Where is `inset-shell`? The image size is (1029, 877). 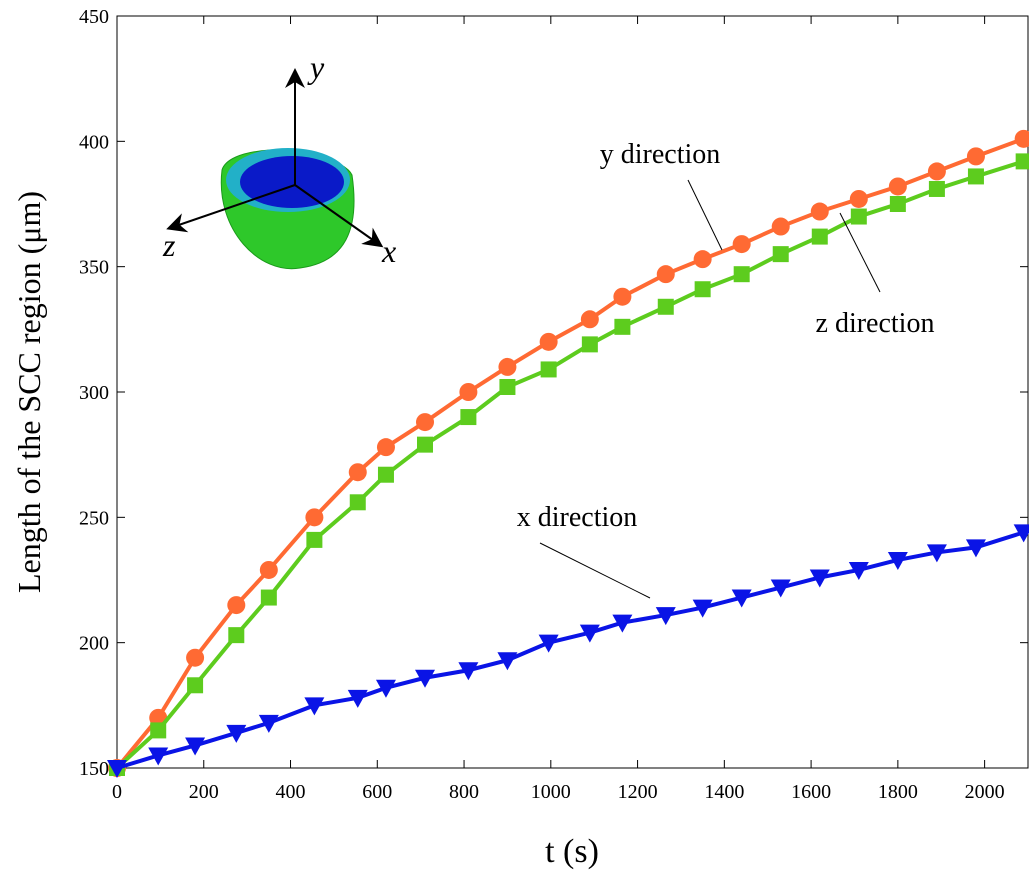
inset-shell is located at coordinates (275, 169).